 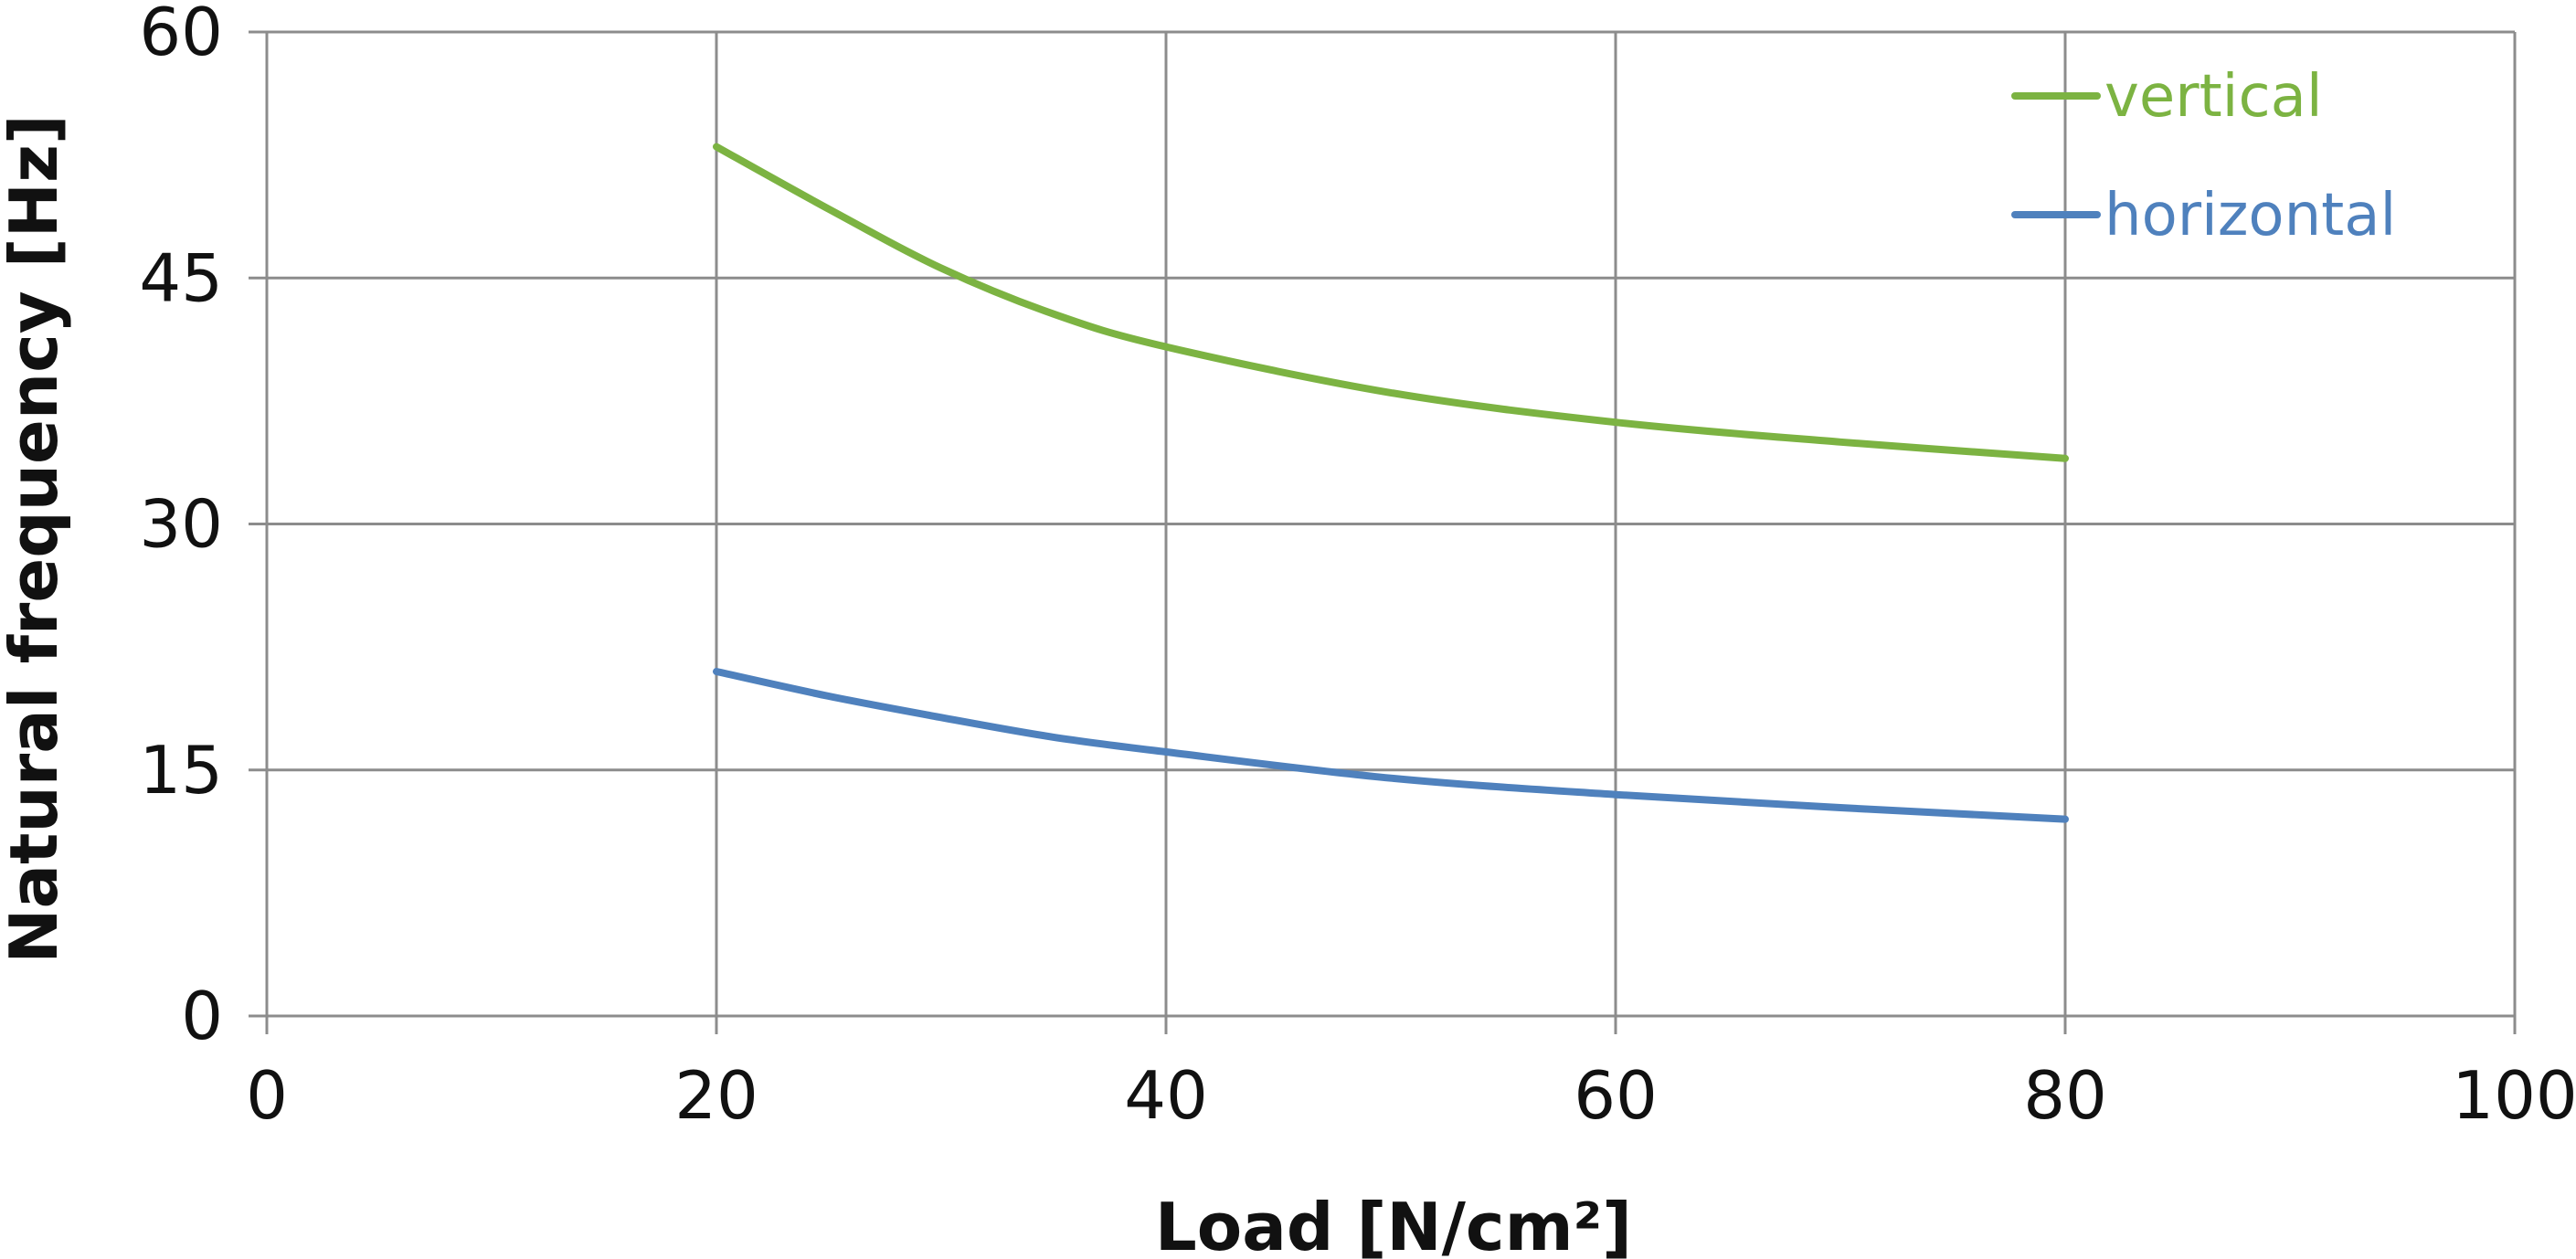 What do you see at coordinates (1393, 1224) in the screenshot?
I see `x-axis-title: Load [N/cm²]` at bounding box center [1393, 1224].